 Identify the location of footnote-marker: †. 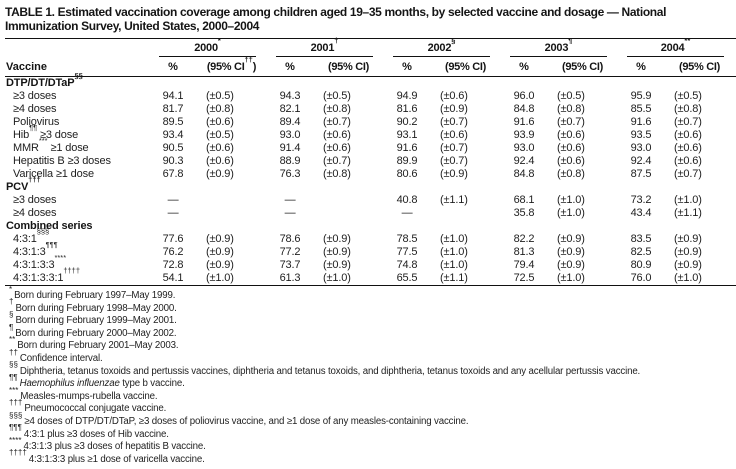
(11, 302).